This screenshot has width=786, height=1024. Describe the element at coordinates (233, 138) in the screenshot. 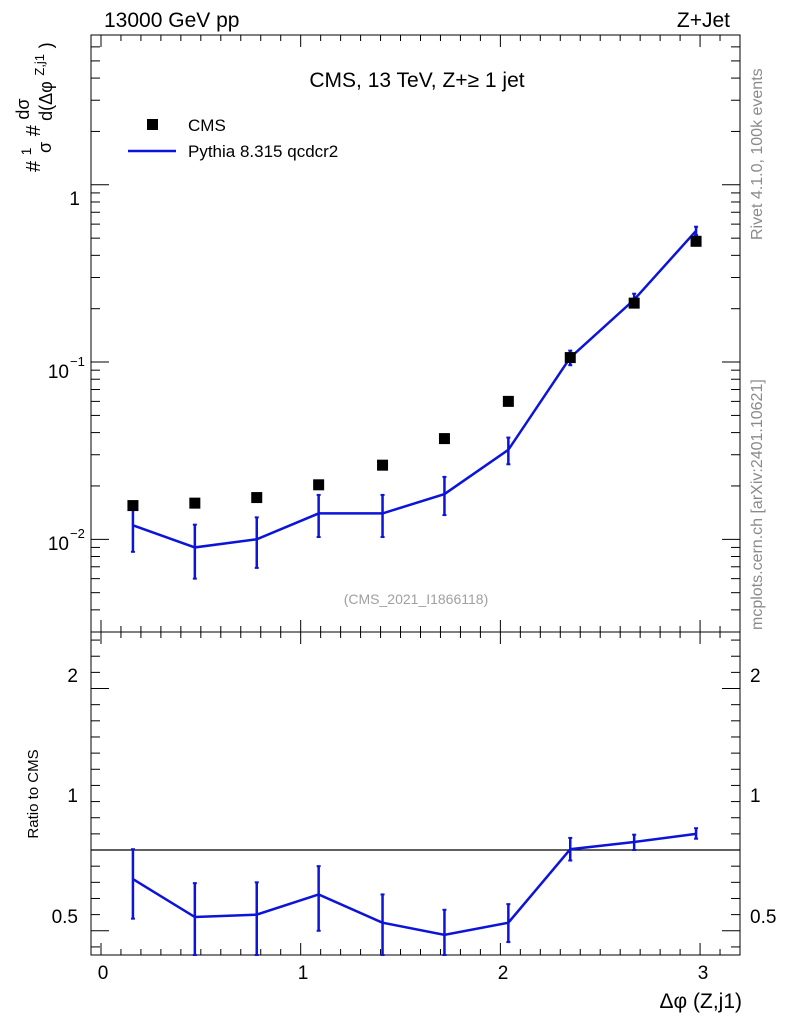

I see `legend: CMS Pythia 8.315 qcdcr2` at that location.